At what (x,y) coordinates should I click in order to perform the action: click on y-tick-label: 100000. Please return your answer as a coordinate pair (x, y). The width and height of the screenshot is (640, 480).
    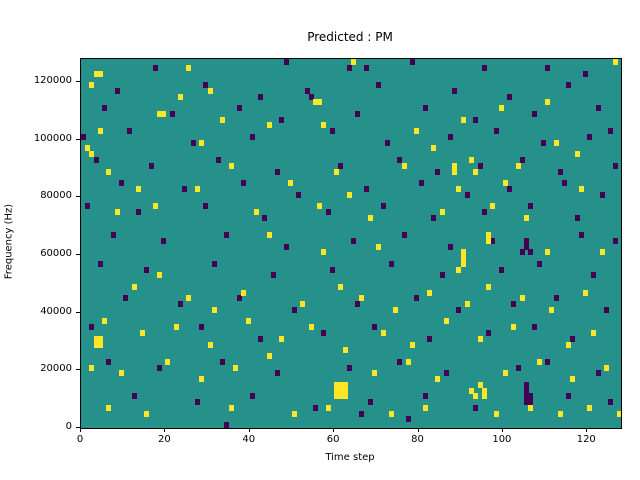
    Looking at the image, I should click on (52, 138).